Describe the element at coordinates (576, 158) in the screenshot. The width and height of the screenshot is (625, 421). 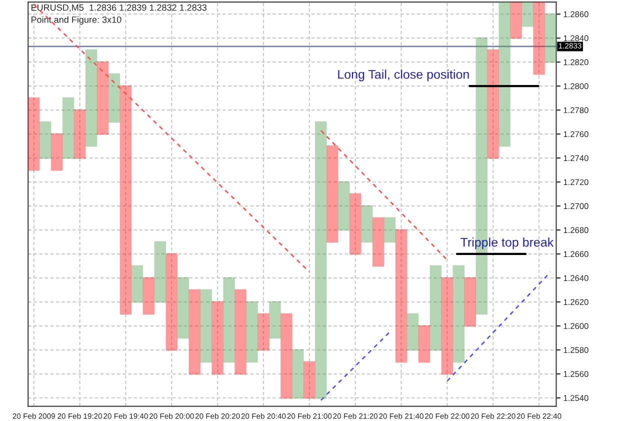
I see `y-tick-label: 1.2740` at that location.